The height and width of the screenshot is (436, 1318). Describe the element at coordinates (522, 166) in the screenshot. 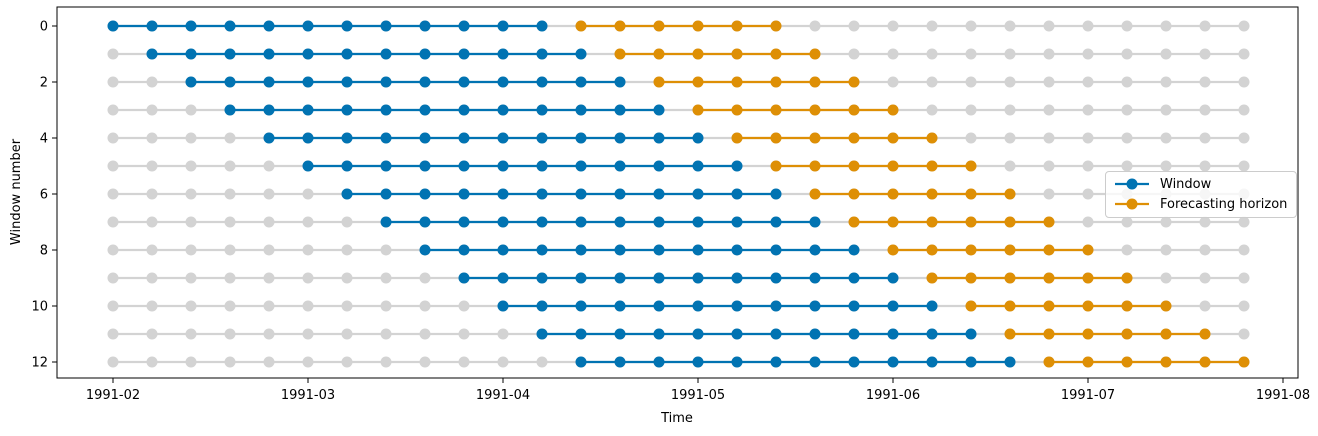

I see `window-row-5-train` at that location.